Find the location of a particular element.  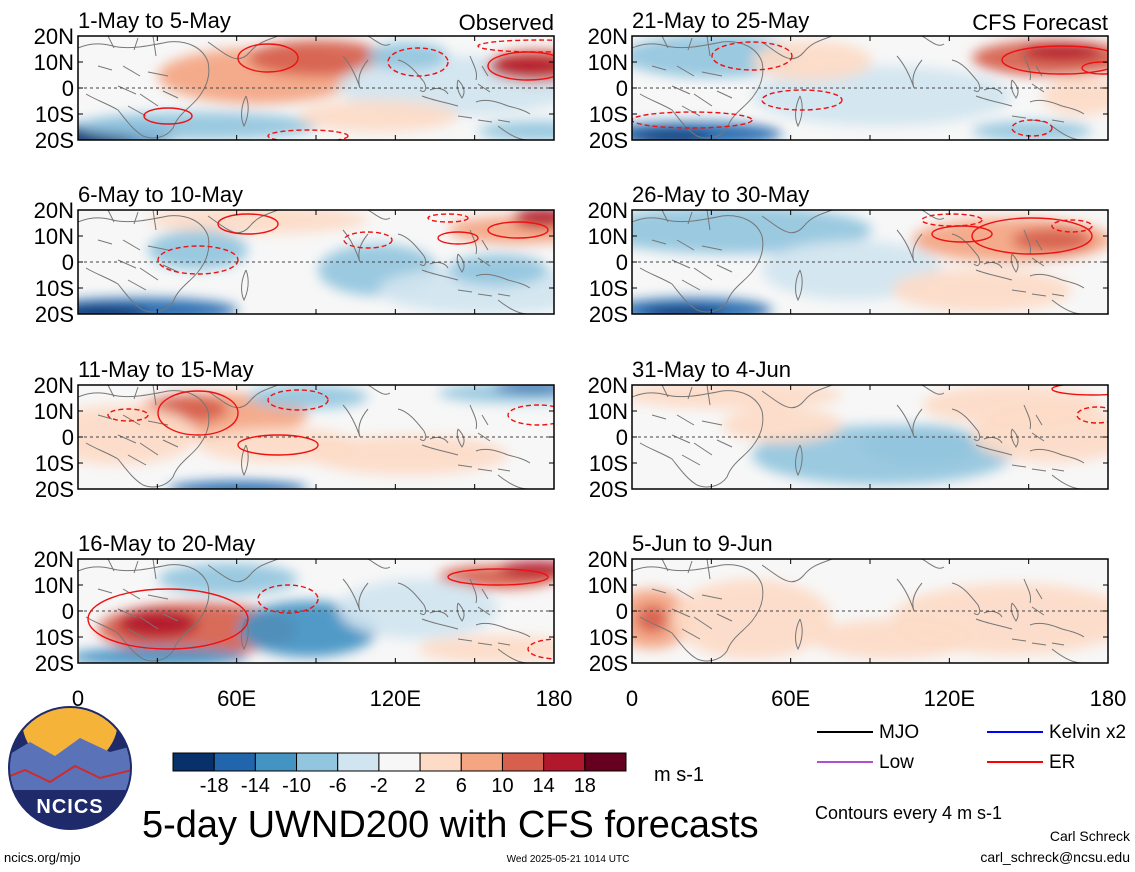

figure-title: 5-day UWND200 with CFS forecasts is located at coordinates (450, 825).